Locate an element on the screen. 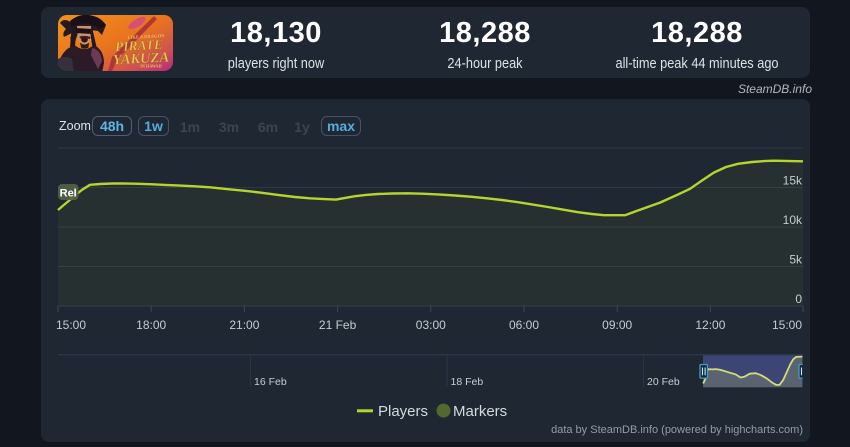 The image size is (850, 447). svg-text: 20 Feb is located at coordinates (663, 382).